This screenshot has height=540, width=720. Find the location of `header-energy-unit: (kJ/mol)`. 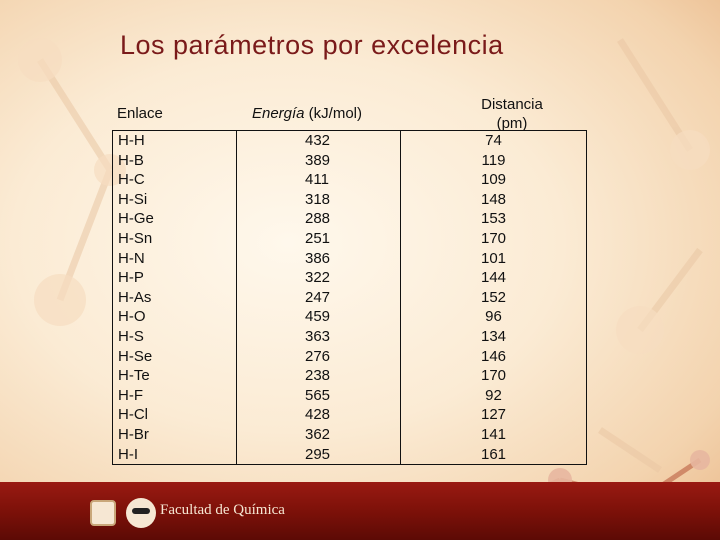

header-energy-unit: (kJ/mol) is located at coordinates (333, 113).